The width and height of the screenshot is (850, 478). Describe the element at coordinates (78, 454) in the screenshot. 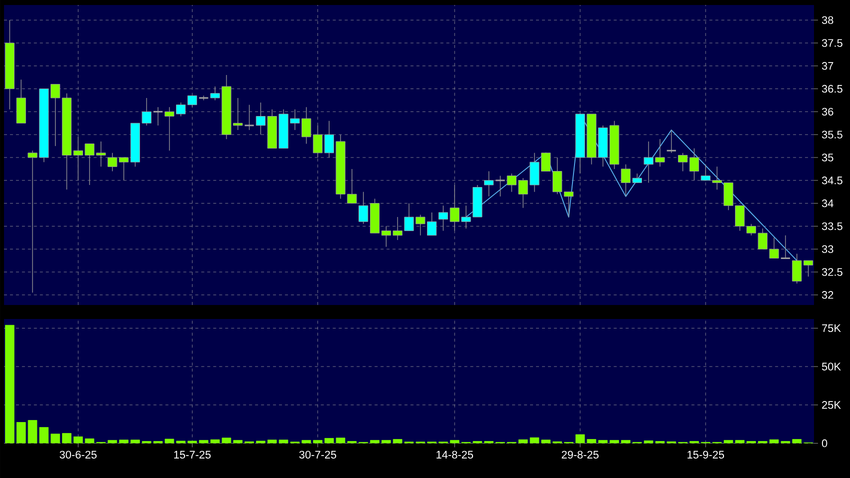

I see `x-tick-label: 30-6-25` at that location.